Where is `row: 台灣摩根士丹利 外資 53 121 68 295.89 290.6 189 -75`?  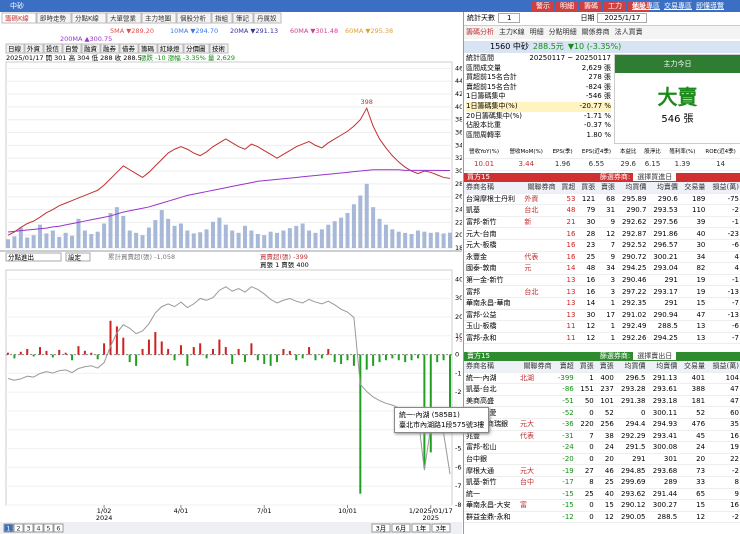 row: 台灣摩根士丹利 外資 53 121 68 295.89 290.6 189 -75 is located at coordinates (602, 199).